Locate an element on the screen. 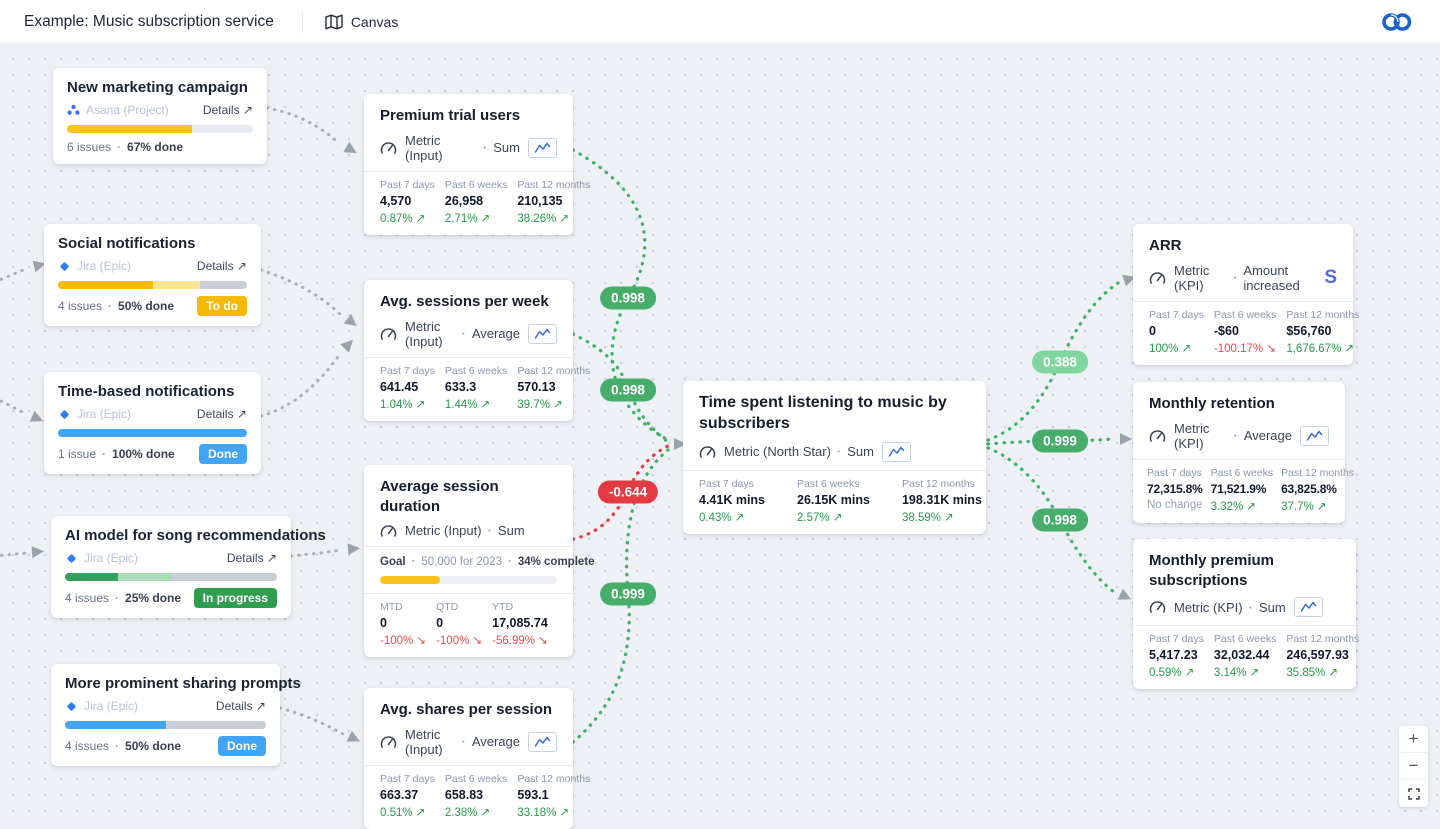  stat-value: 210,135 is located at coordinates (540, 200).